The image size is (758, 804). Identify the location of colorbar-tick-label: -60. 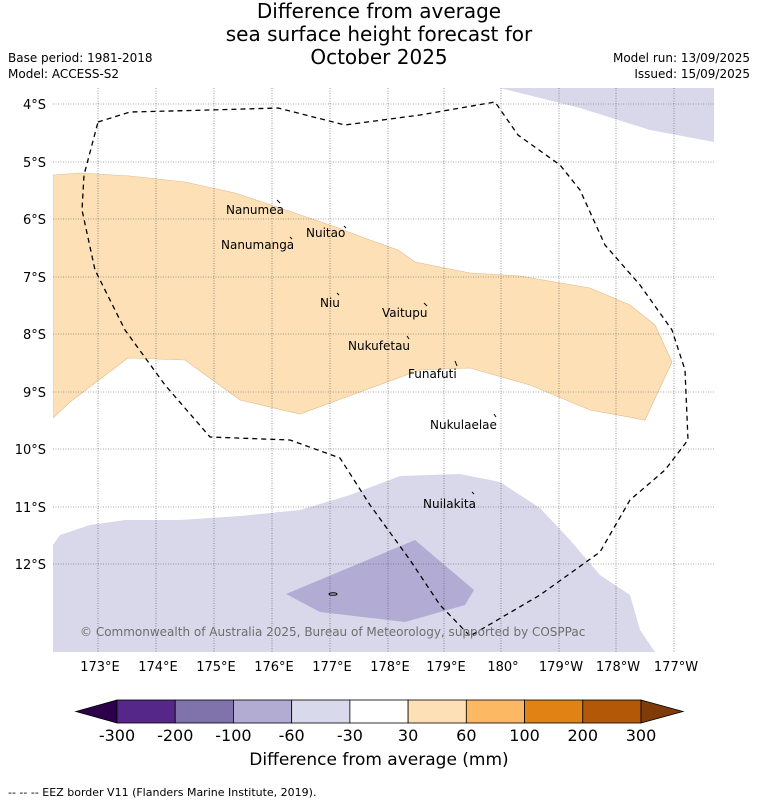
(292, 735).